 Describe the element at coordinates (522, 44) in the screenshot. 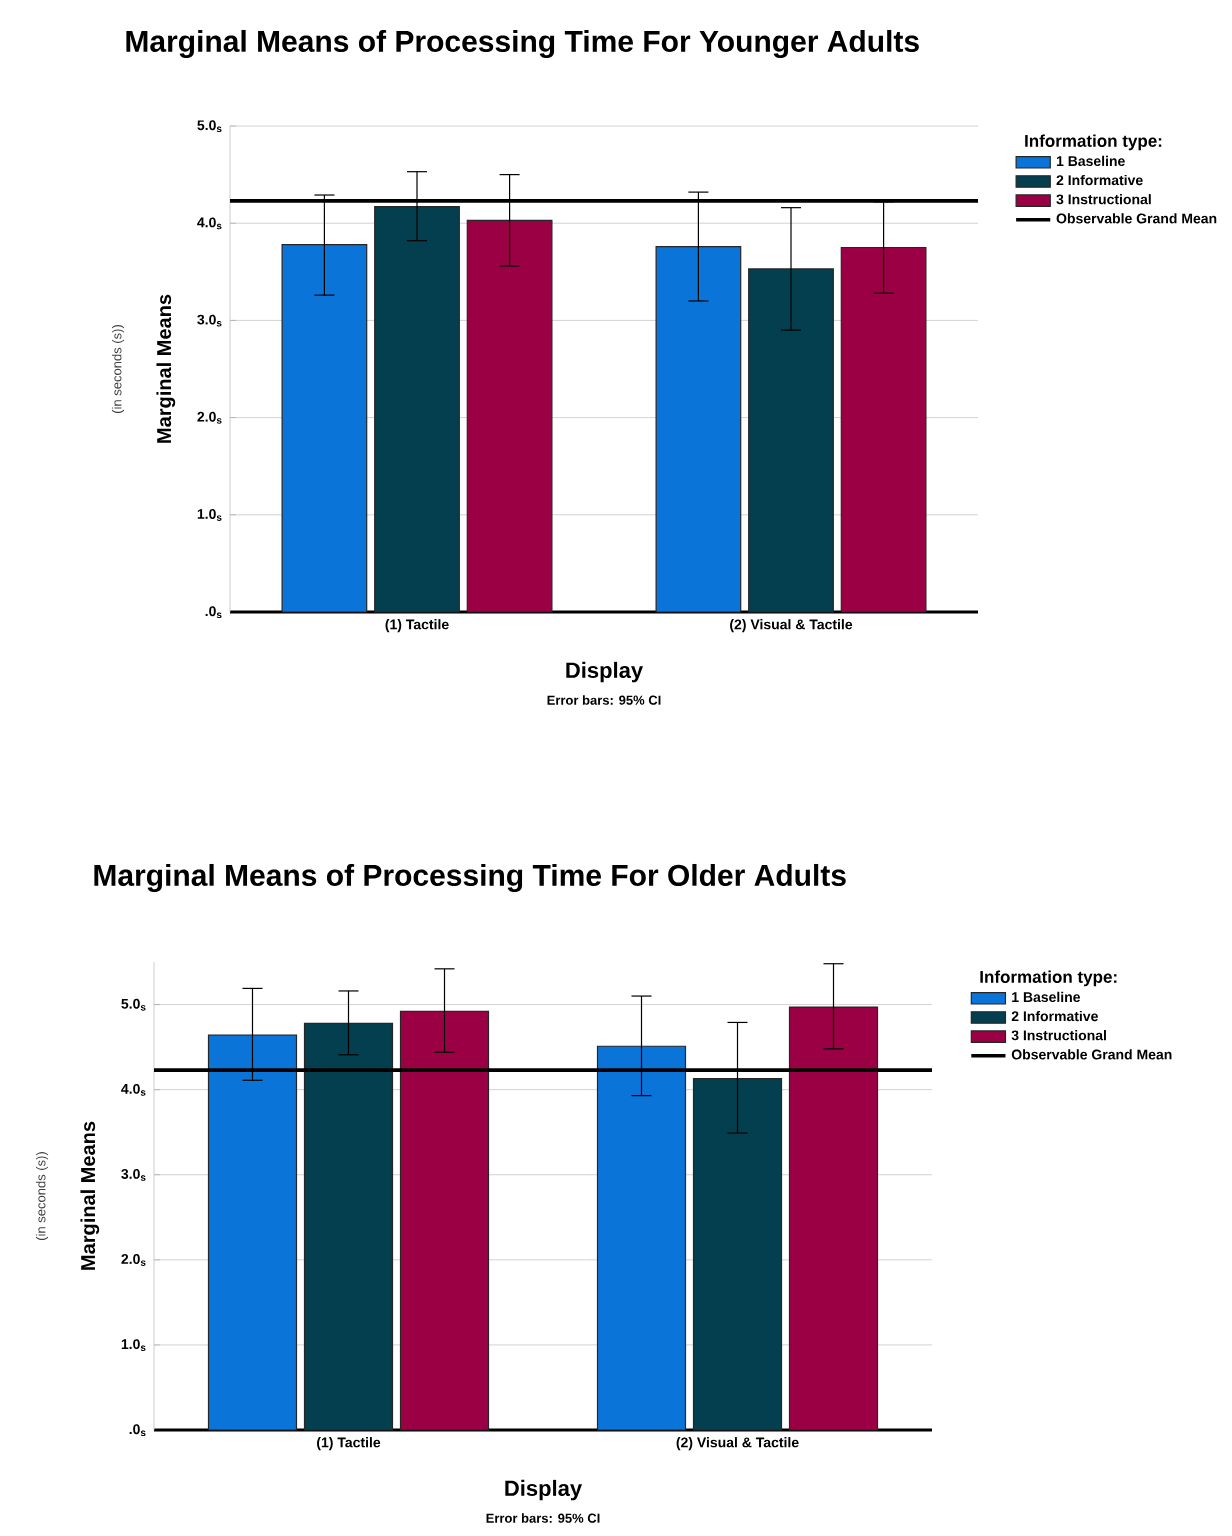

I see `chart-title: Marginal Means of Processing Time For Younger Adults` at that location.